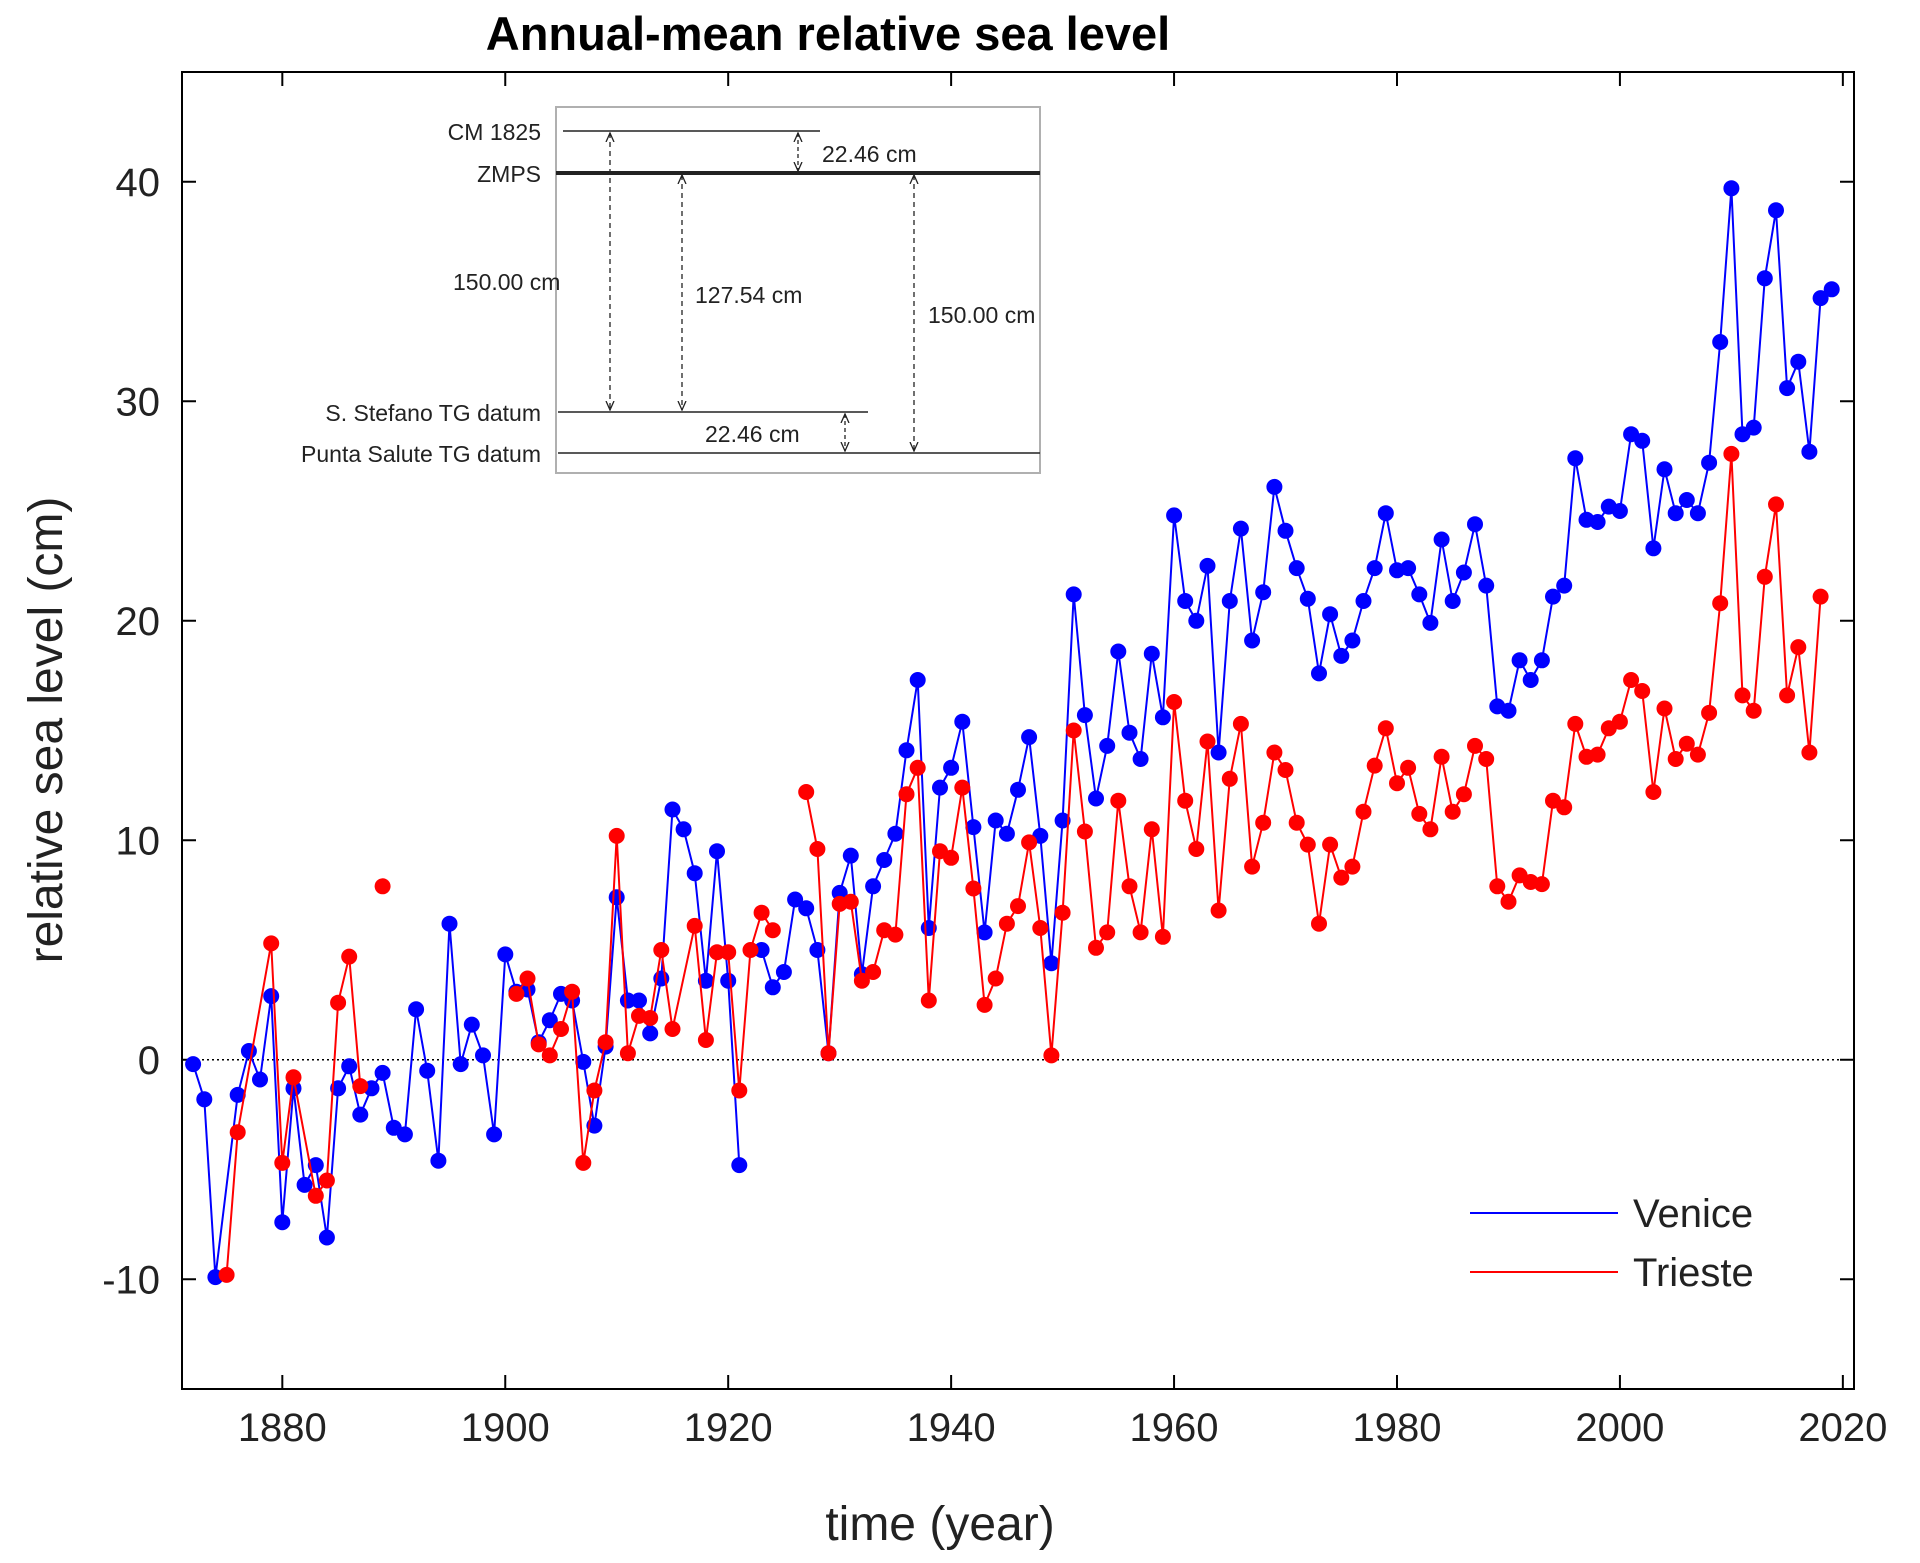 This screenshot has width=1920, height=1563. I want to click on x-tick-label: 2000, so click(1619, 1428).